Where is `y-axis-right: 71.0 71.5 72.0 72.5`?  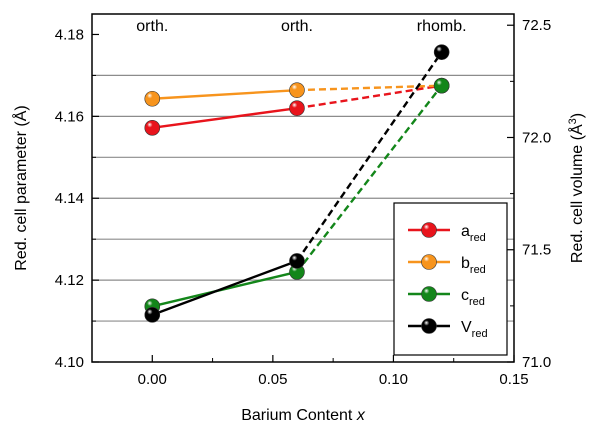 y-axis-right: 71.0 71.5 72.0 72.5 is located at coordinates (529, 194).